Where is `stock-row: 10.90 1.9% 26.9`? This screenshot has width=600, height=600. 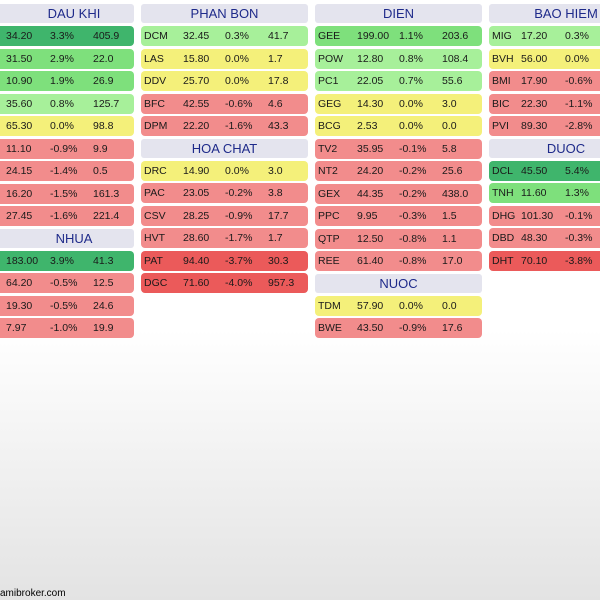 stock-row: 10.90 1.9% 26.9 is located at coordinates (67, 81).